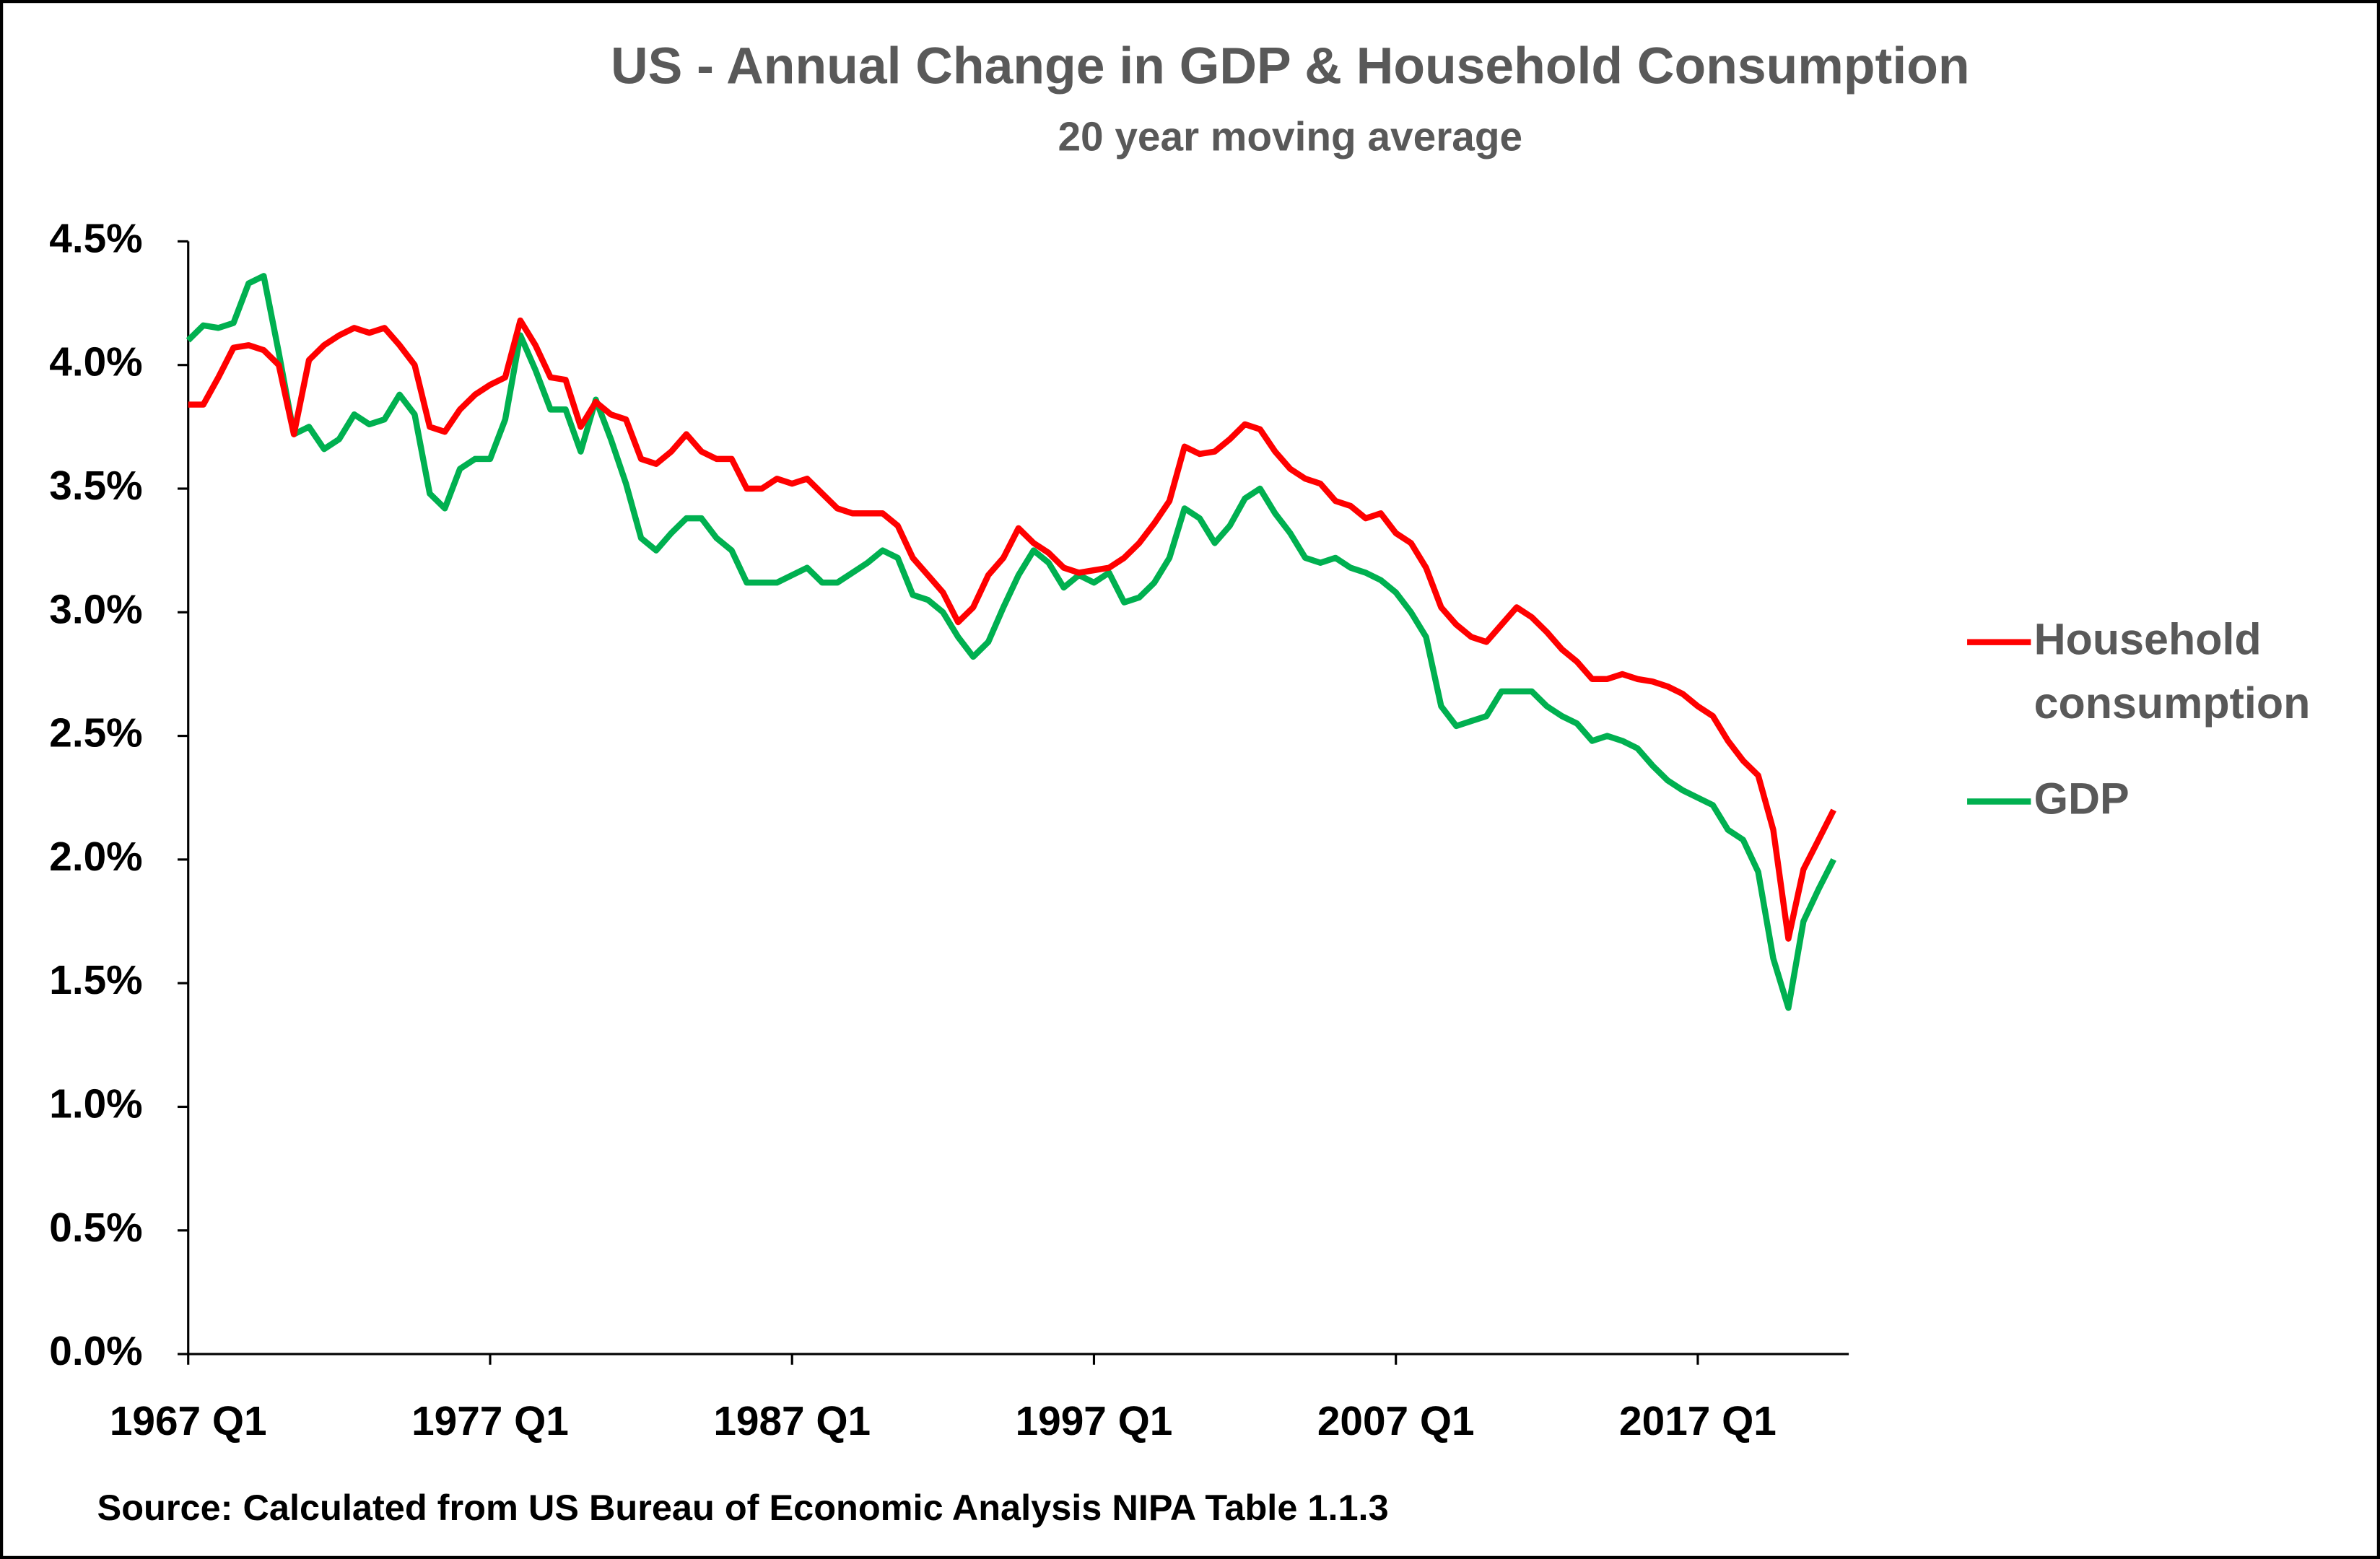  I want to click on chart-subtitle: 20 year moving average, so click(1290, 137).